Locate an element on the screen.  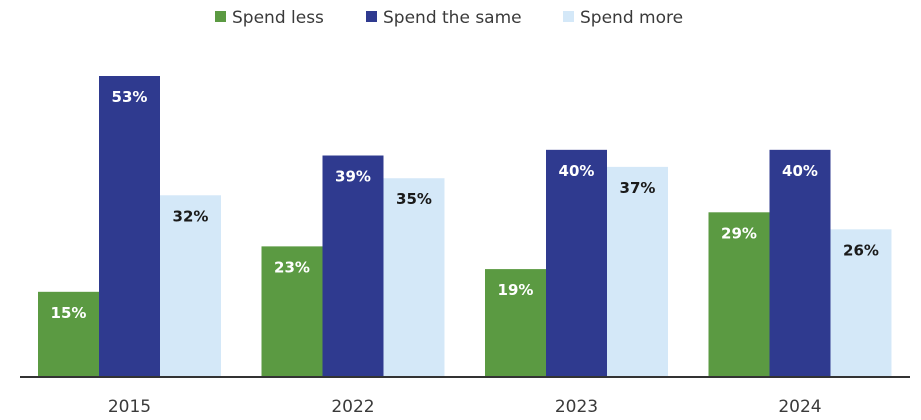
bar-spend-the-same-2023 is located at coordinates (576, 263).